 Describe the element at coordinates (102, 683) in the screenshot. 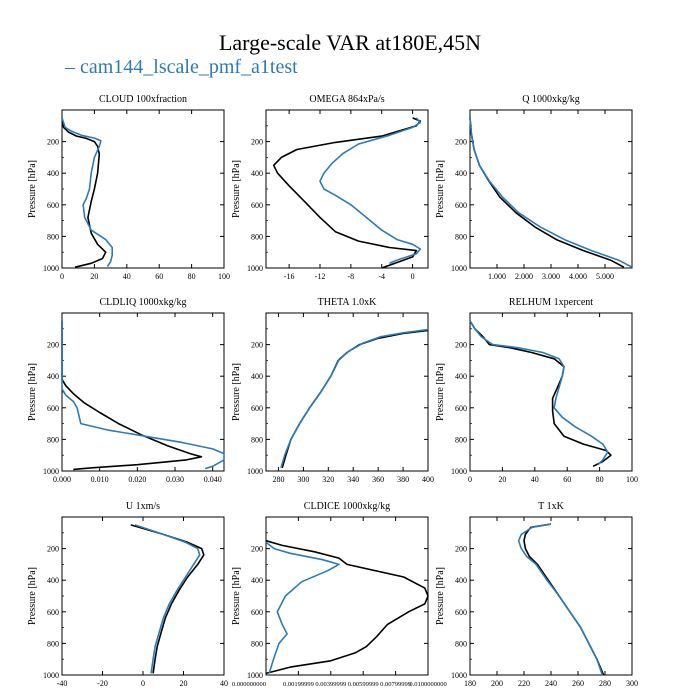

I see `x-tick-label: -20` at that location.